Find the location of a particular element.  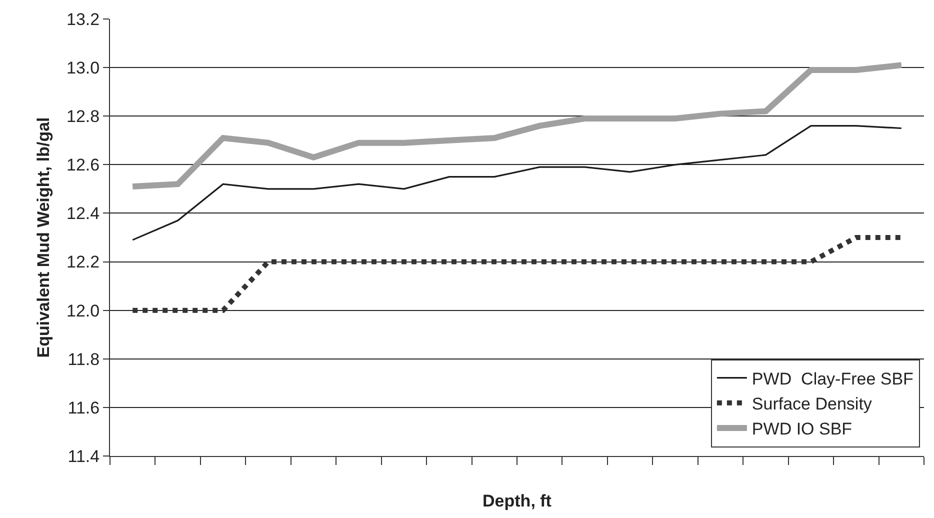

y-tick-label: 13.0 is located at coordinates (83, 68).